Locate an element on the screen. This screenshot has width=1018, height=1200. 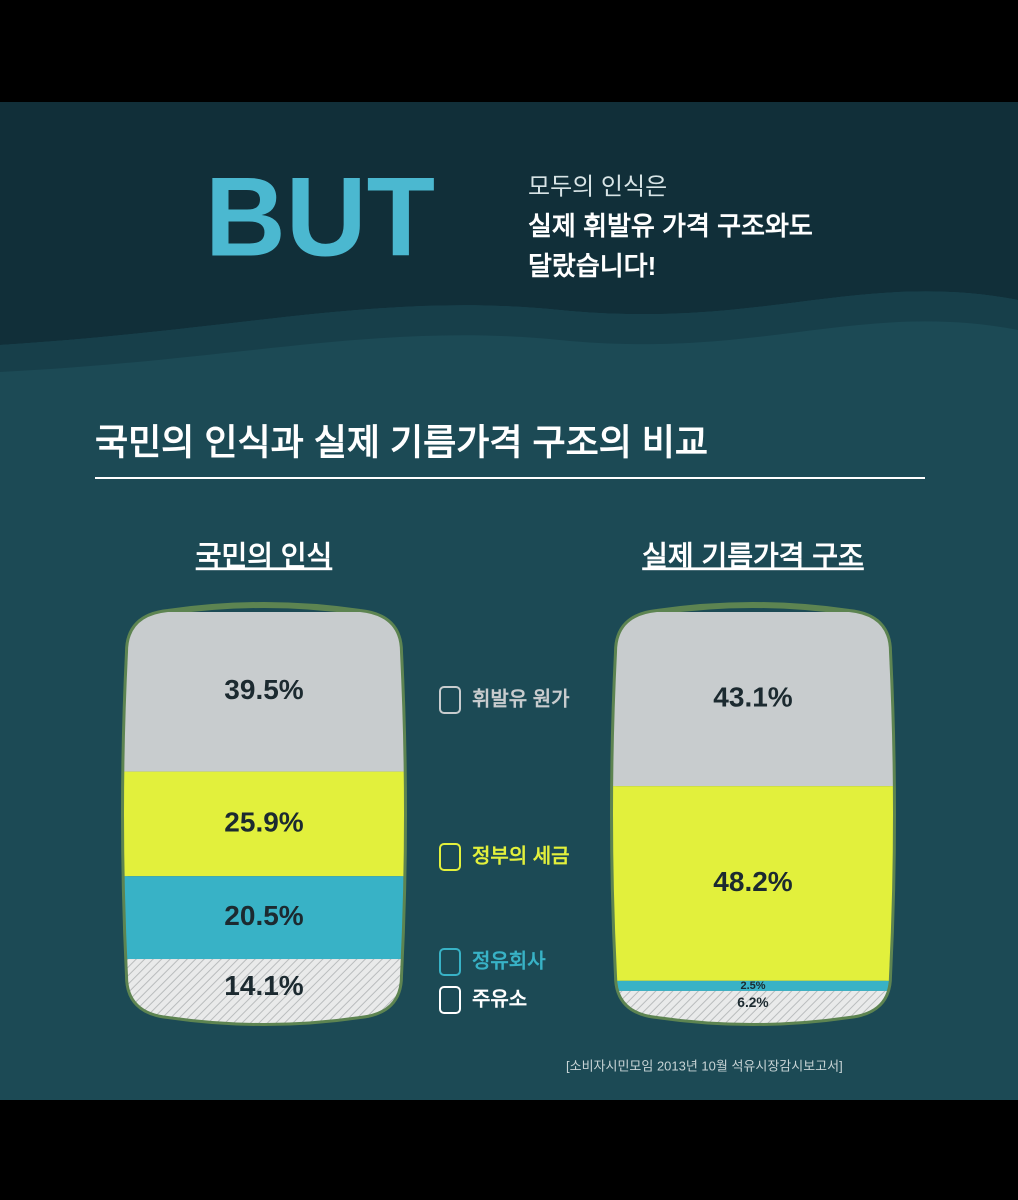
value-label: 14.1% is located at coordinates (263, 985).